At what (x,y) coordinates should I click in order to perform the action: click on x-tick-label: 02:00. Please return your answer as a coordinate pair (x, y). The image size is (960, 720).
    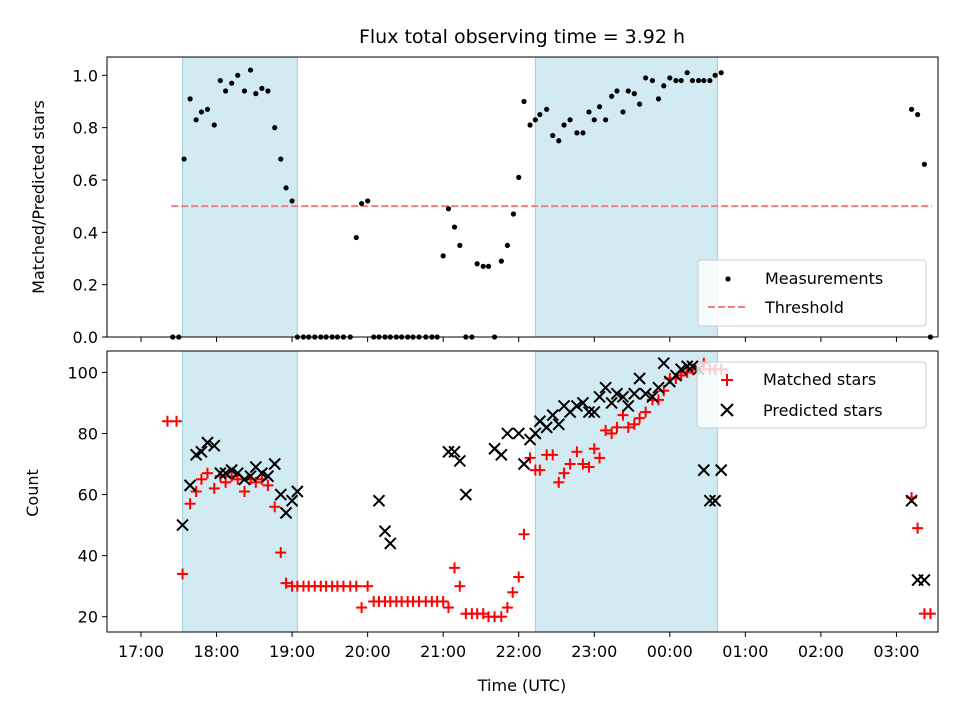
    Looking at the image, I should click on (821, 651).